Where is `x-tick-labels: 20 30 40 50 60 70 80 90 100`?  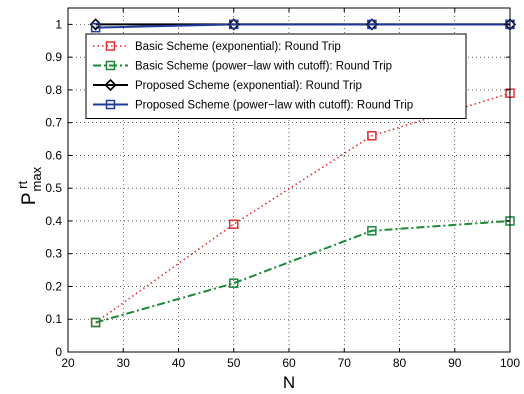 x-tick-labels: 20 30 40 50 60 70 80 90 100 is located at coordinates (290, 363).